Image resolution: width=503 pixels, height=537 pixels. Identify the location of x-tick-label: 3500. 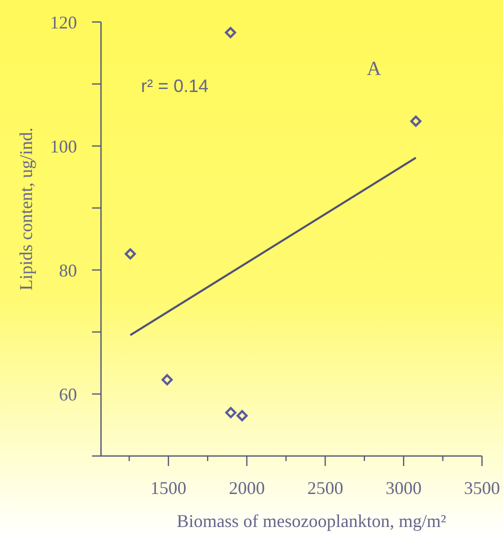
(482, 488).